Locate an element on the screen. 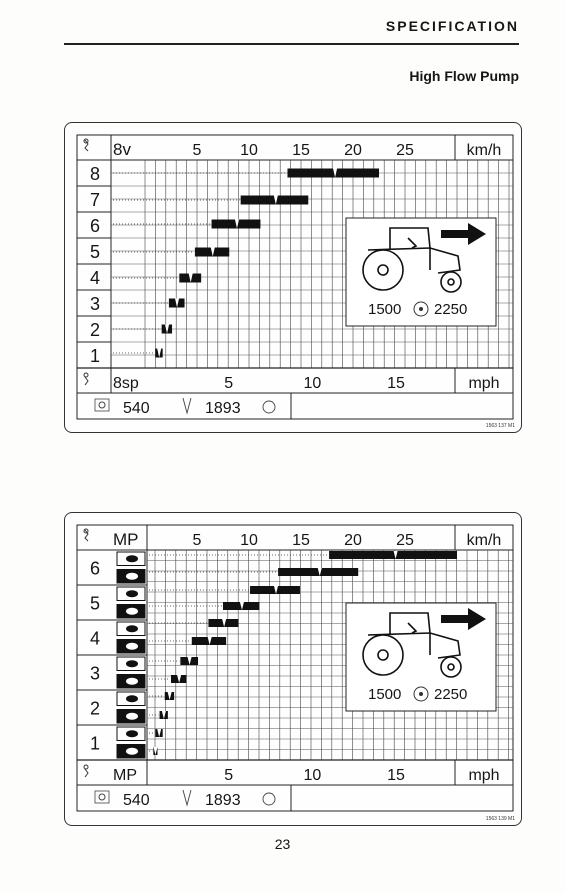  gear-number: 7 is located at coordinates (95, 200).